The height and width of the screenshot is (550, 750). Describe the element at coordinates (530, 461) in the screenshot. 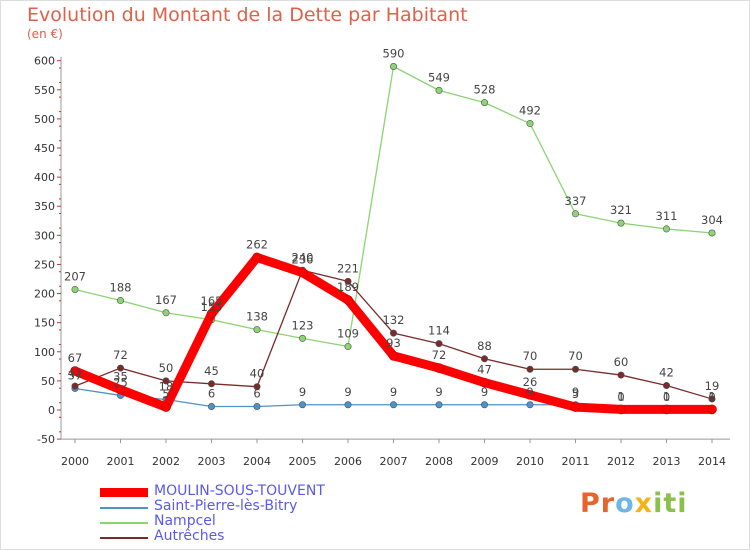

I see `x-tick-label: 2010` at that location.